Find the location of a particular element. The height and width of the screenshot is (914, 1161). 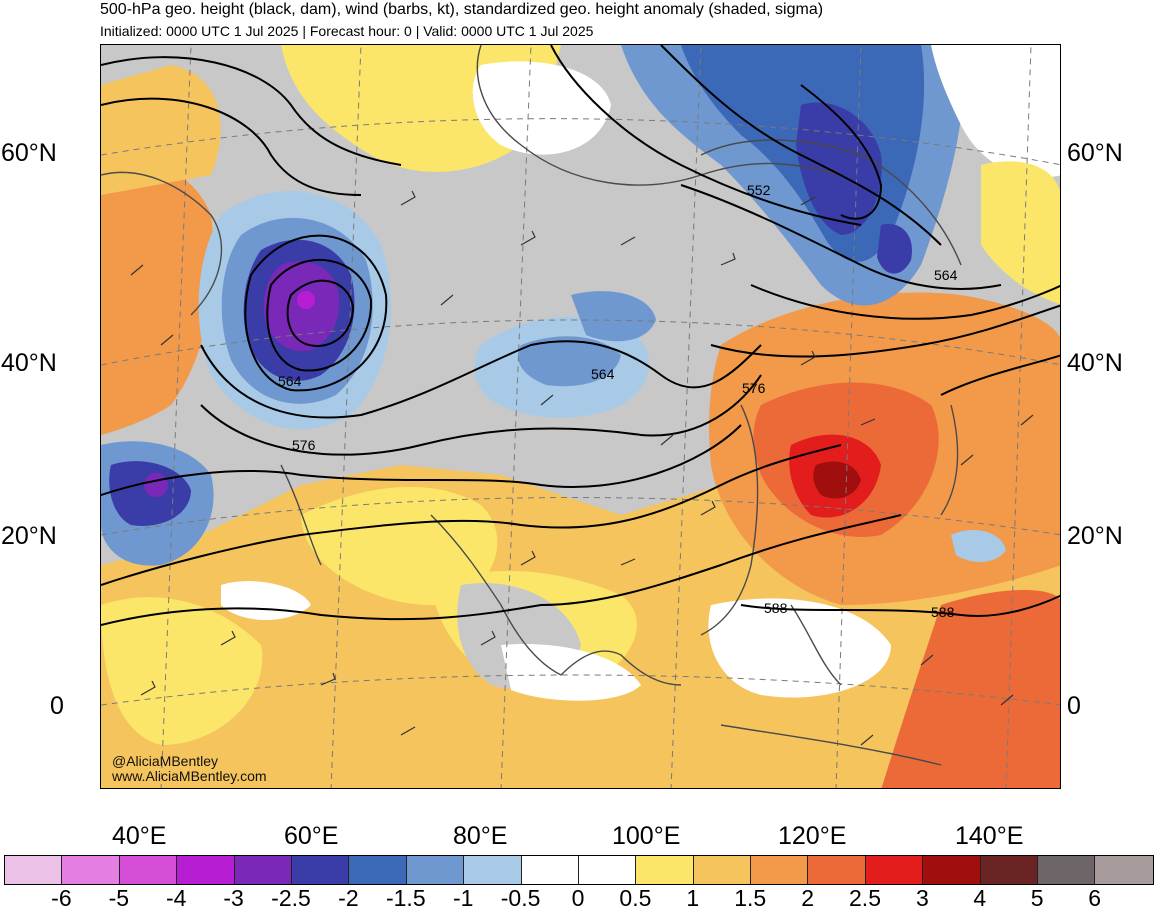

lon-label: 60°E is located at coordinates (311, 836).